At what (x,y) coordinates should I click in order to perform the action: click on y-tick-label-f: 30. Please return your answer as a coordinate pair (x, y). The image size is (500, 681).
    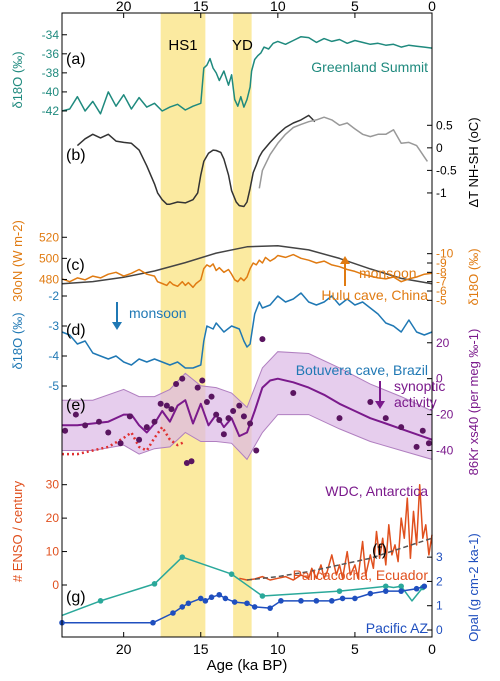
    Looking at the image, I should click on (53, 485).